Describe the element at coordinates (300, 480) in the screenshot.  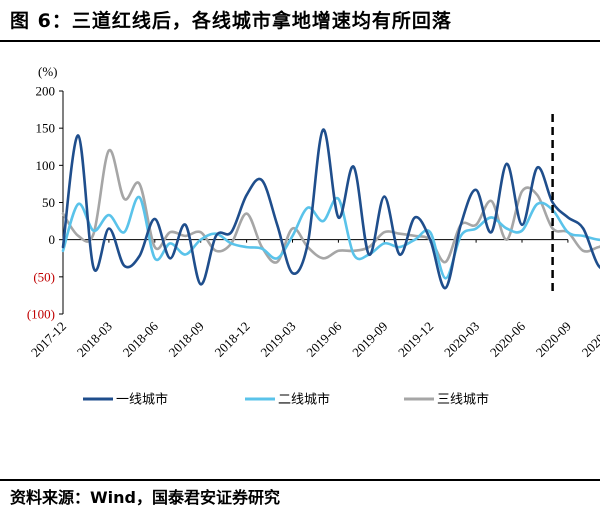
I see `source-rule` at that location.